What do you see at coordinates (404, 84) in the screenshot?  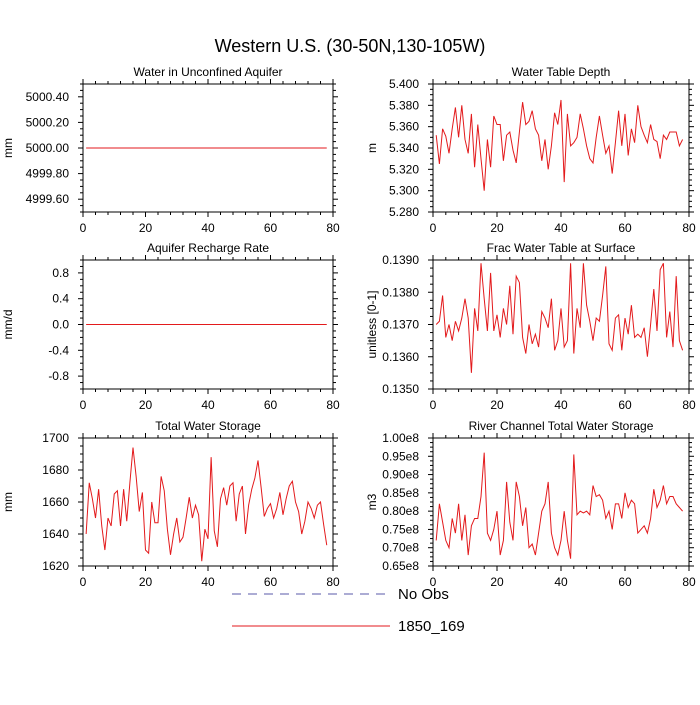 I see `y-tick-label: 5.400` at bounding box center [404, 84].